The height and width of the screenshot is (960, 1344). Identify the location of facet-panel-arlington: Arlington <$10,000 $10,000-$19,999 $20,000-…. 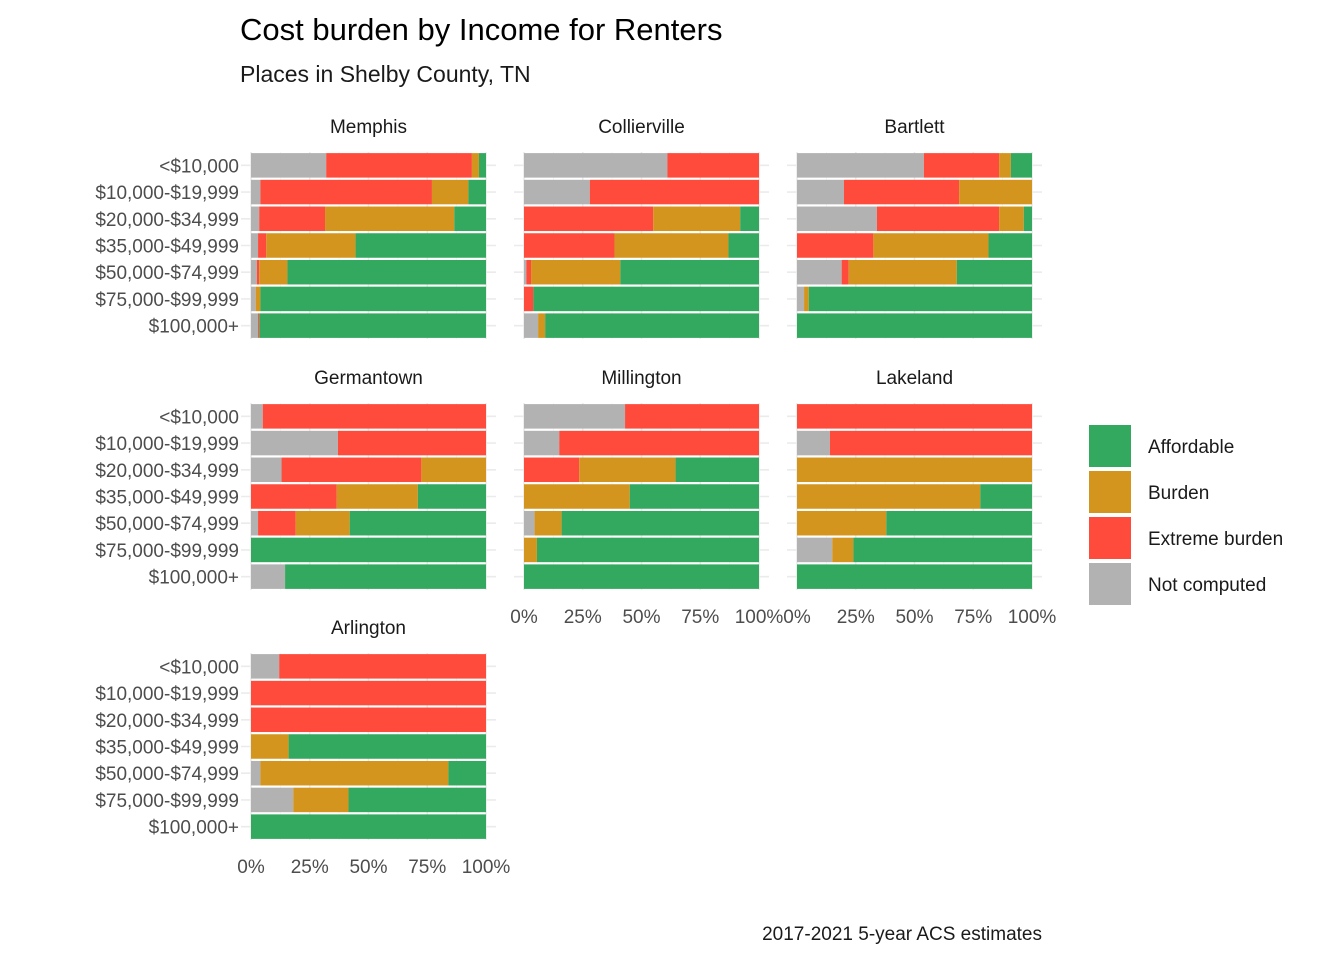
(302, 748).